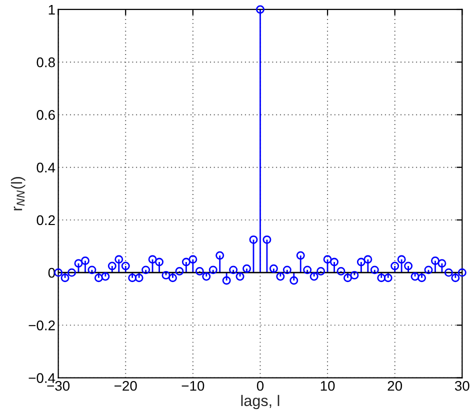 This screenshot has width=474, height=412. Describe the element at coordinates (125, 385) in the screenshot. I see `x-tick-label: −20` at that location.